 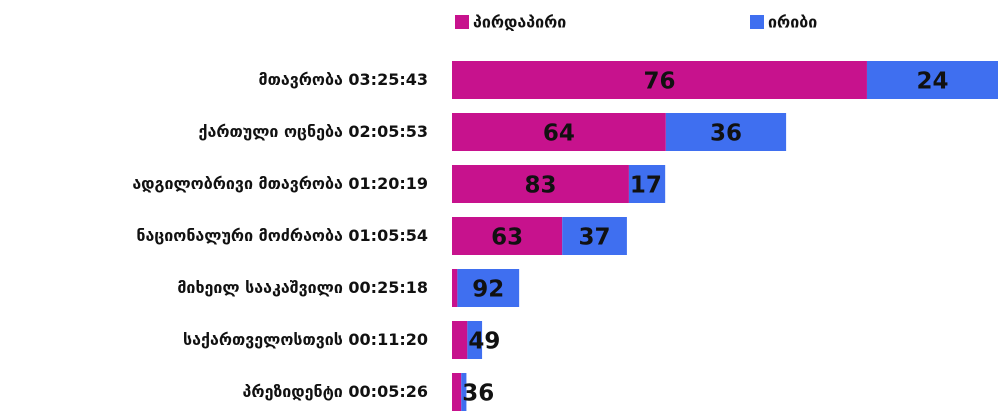 What do you see at coordinates (388, 235) in the screenshot?
I see `duration: 01:05:54` at bounding box center [388, 235].